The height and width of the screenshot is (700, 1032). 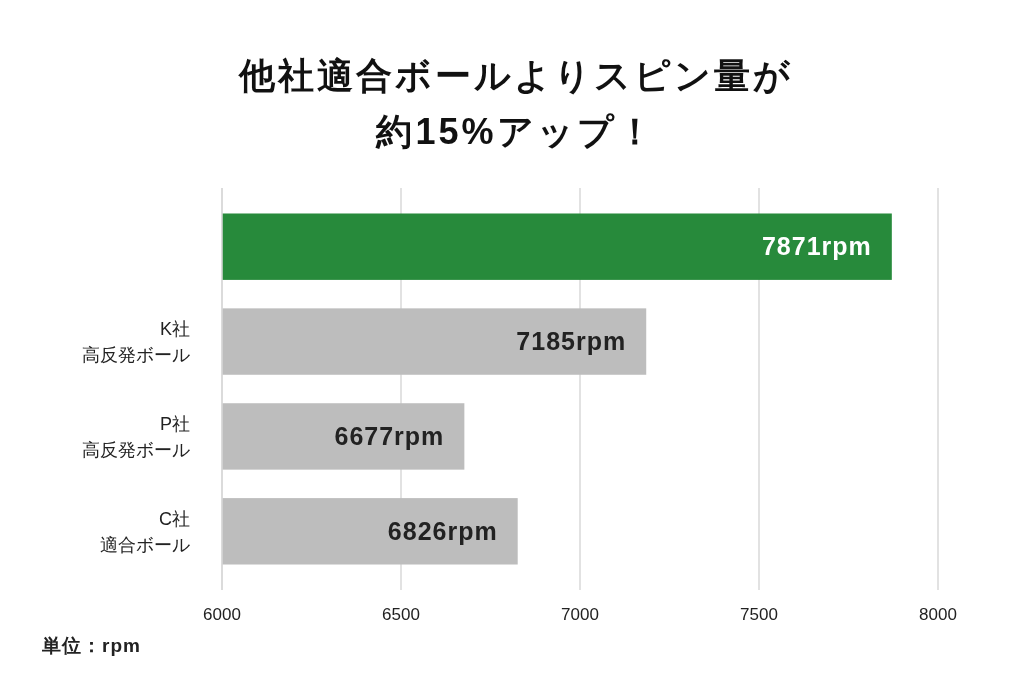 What do you see at coordinates (571, 341) in the screenshot?
I see `data-label: 7185rpm` at bounding box center [571, 341].